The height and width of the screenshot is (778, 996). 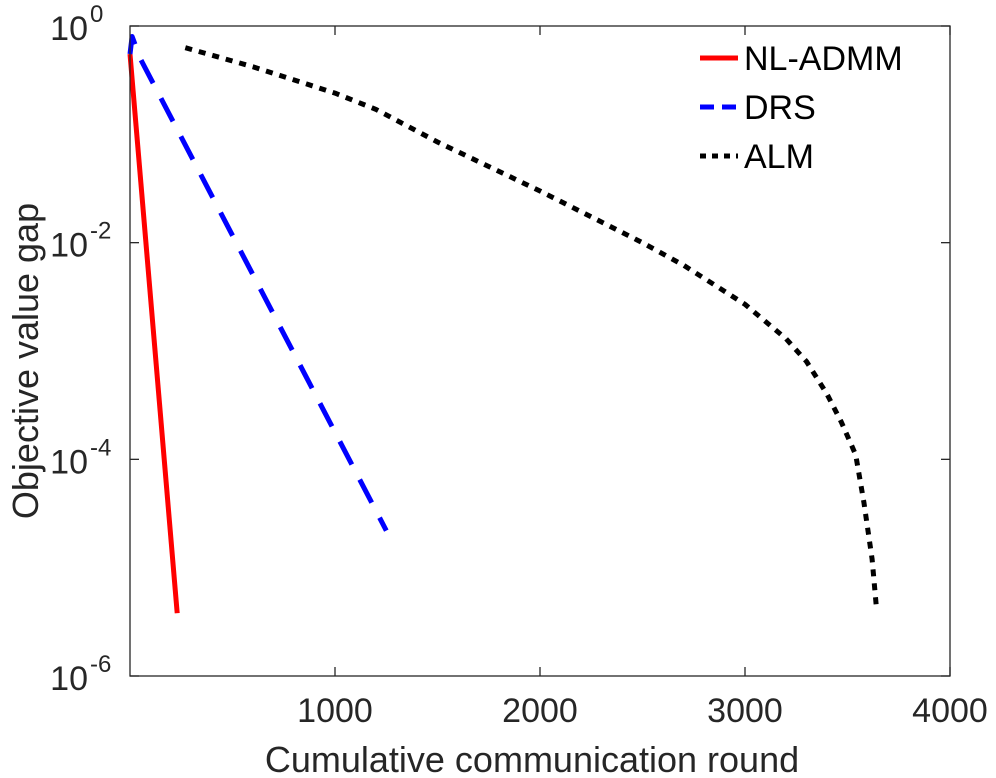 I want to click on x-tick-label: 4000, so click(x=950, y=711).